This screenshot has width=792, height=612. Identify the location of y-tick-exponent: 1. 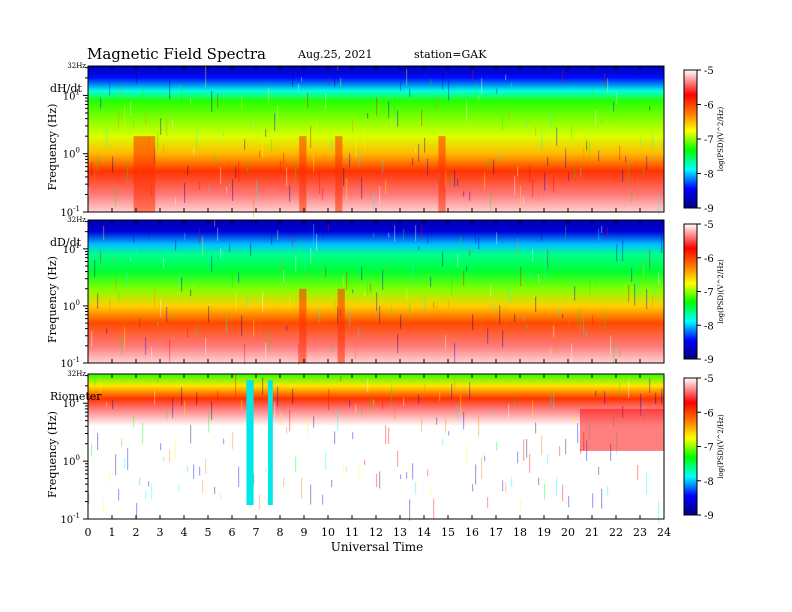
(78, 92).